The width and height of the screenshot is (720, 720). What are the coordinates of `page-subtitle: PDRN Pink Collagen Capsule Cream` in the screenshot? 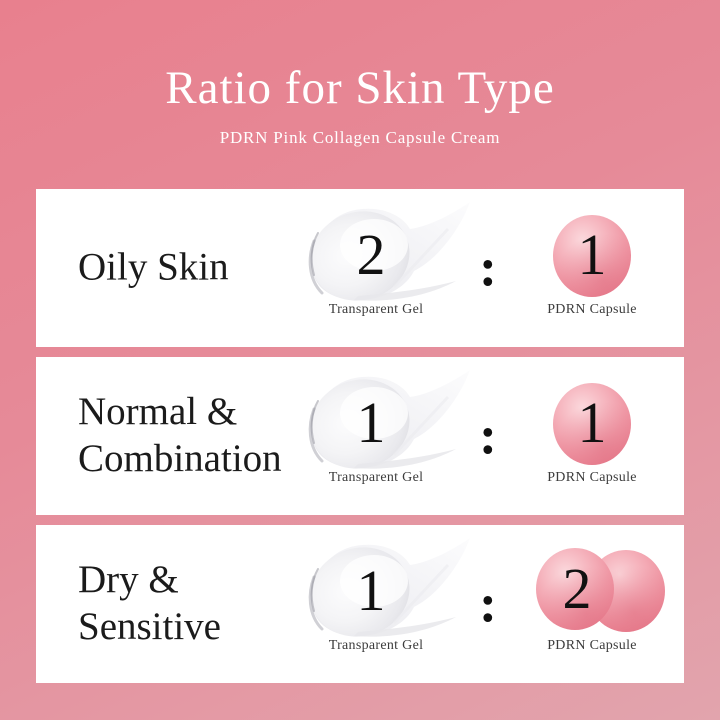 It's located at (360, 138).